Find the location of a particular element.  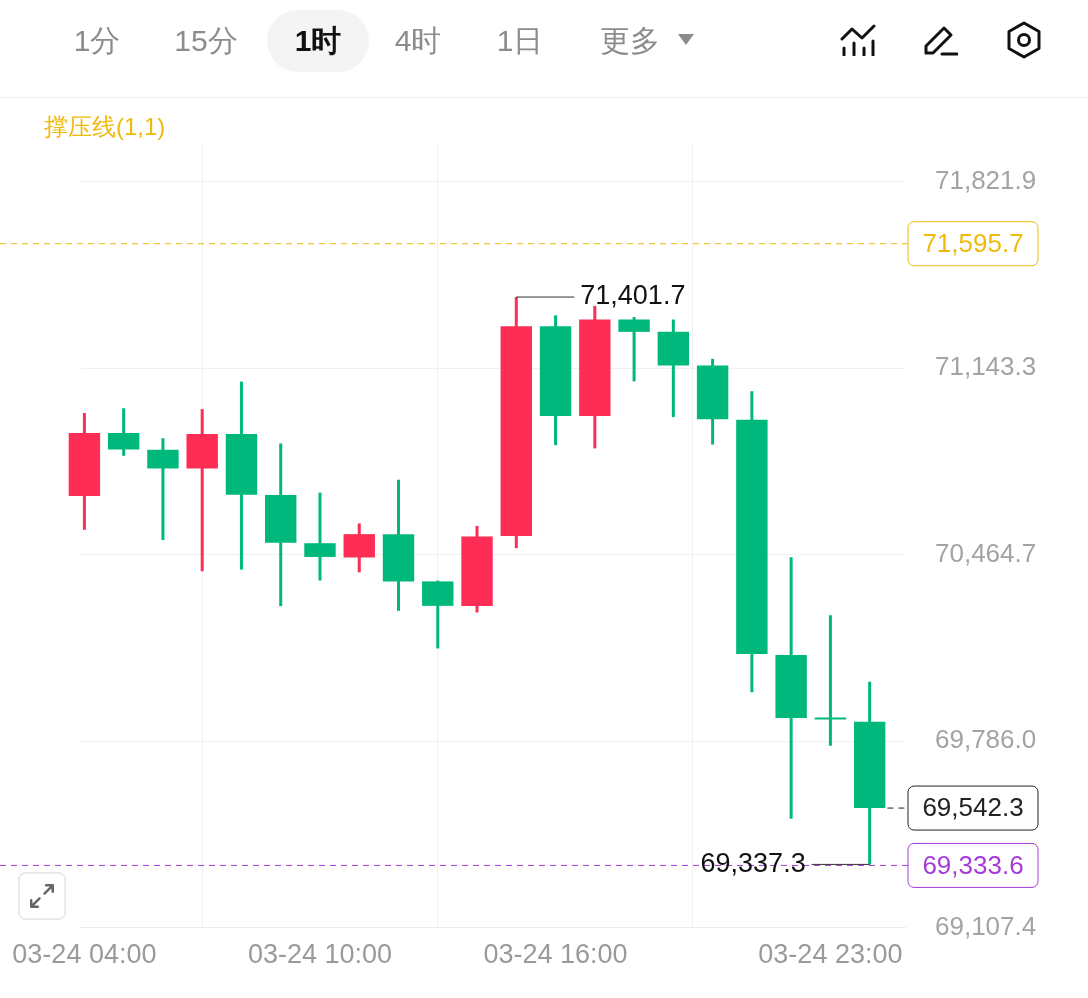

x-tick-label: 03-24 10:00 is located at coordinates (320, 954).